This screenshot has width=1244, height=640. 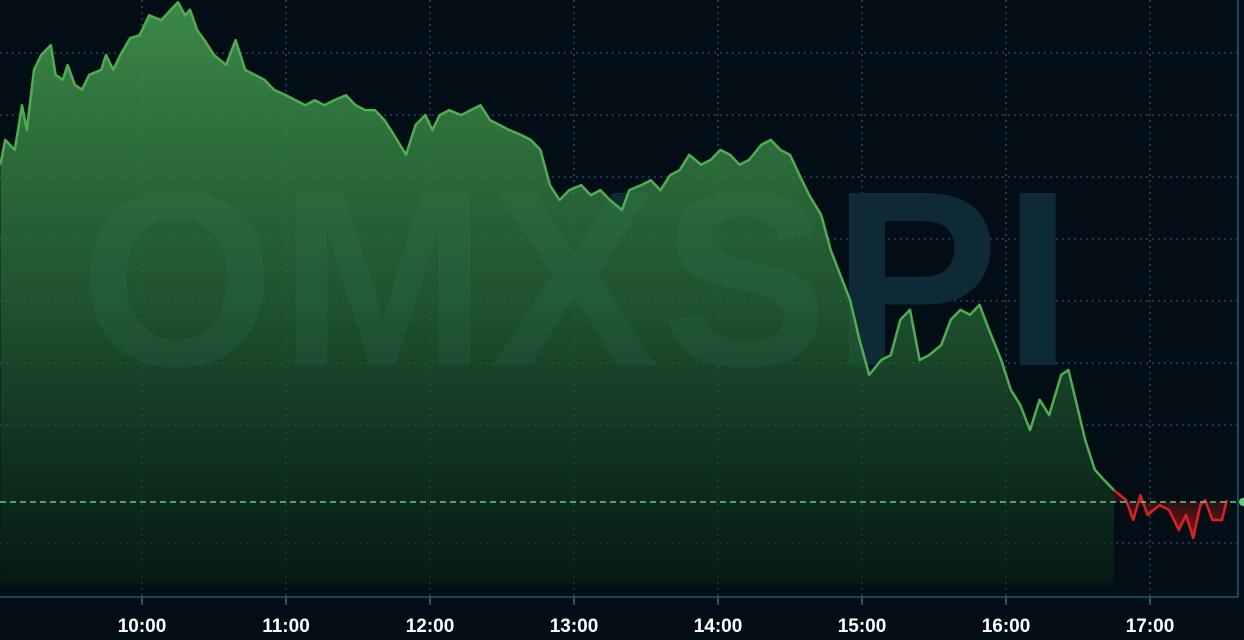 I want to click on x-tick-label: 11:00, so click(x=286, y=626).